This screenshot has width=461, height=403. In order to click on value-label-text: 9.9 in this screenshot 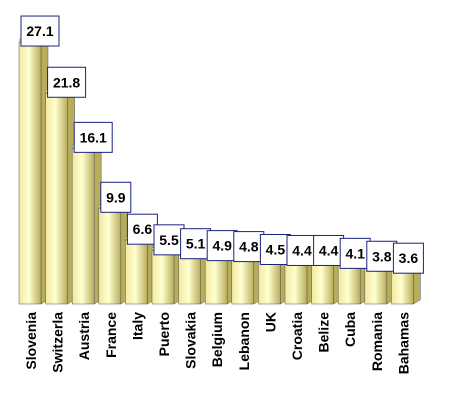, I will do `click(116, 197)`.